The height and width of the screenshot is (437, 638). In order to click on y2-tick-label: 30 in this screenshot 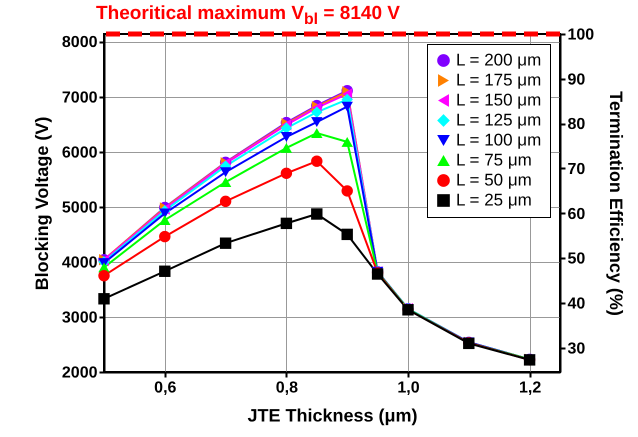, I will do `click(577, 349)`.